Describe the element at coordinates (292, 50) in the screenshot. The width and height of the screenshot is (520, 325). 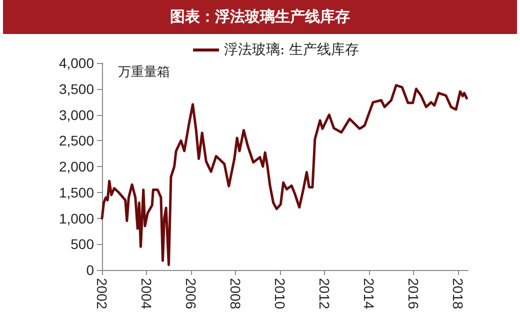
I see `legend-label: 浮法玻璃: 生产线库存` at that location.